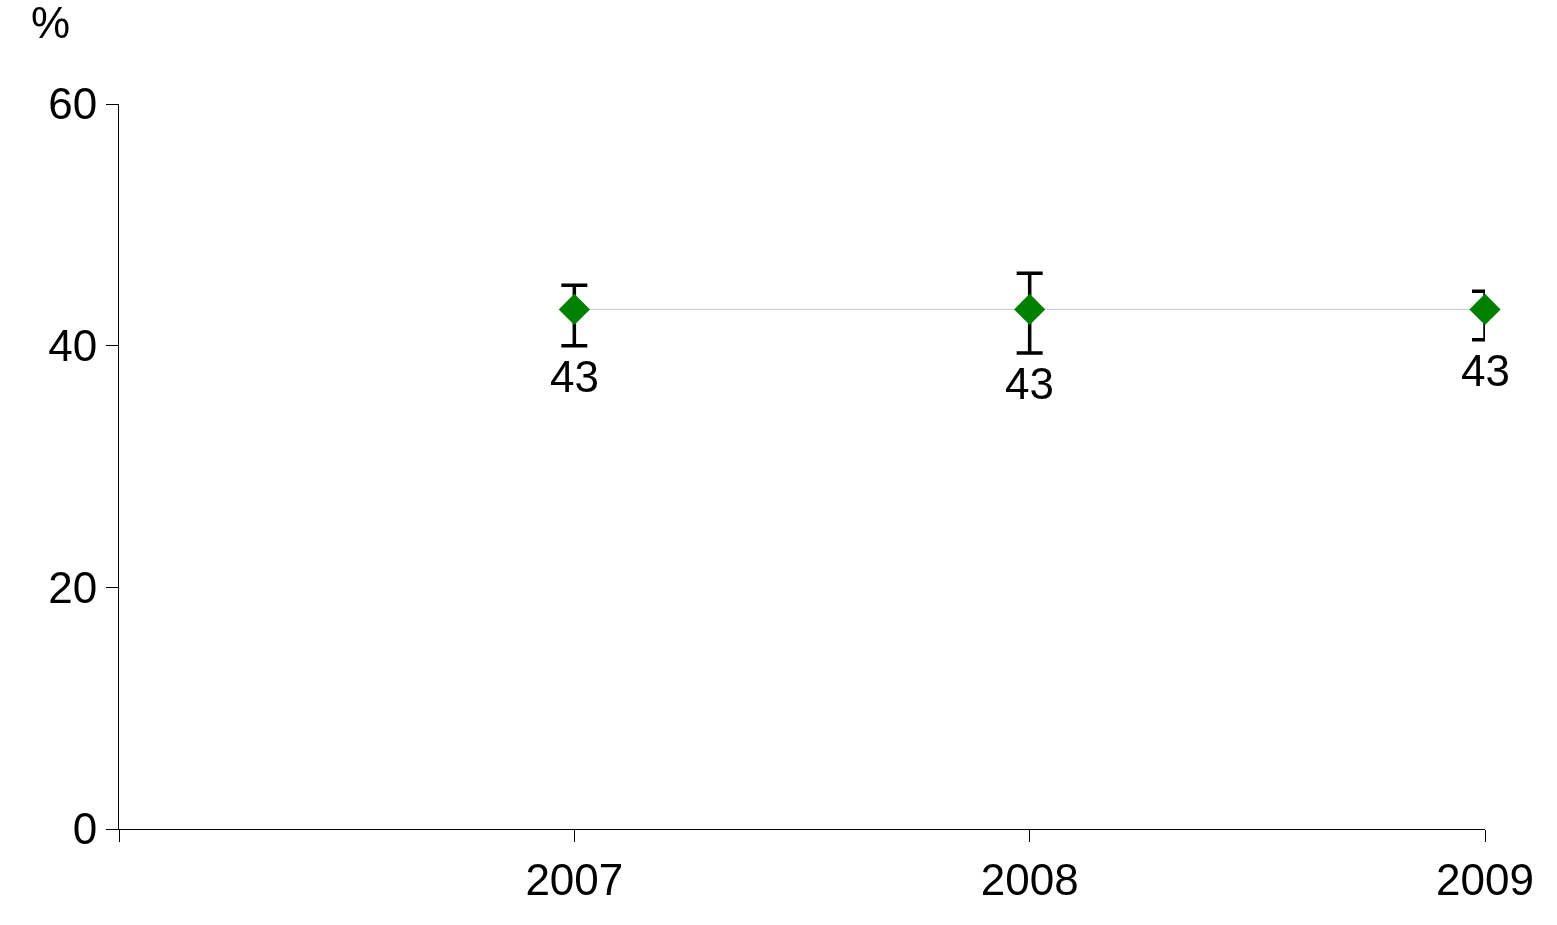 This screenshot has height=925, width=1557. I want to click on y-tick-label: 20, so click(73, 587).